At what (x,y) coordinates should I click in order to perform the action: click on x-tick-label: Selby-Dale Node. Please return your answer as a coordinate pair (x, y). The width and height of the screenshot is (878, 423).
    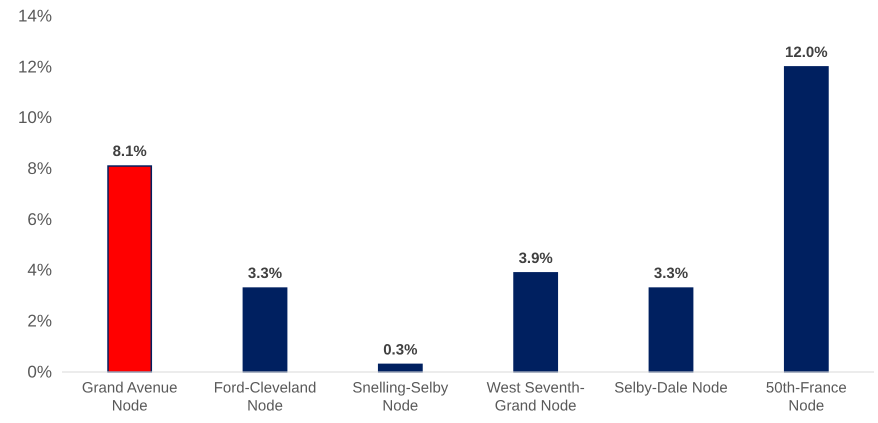
    Looking at the image, I should click on (671, 388).